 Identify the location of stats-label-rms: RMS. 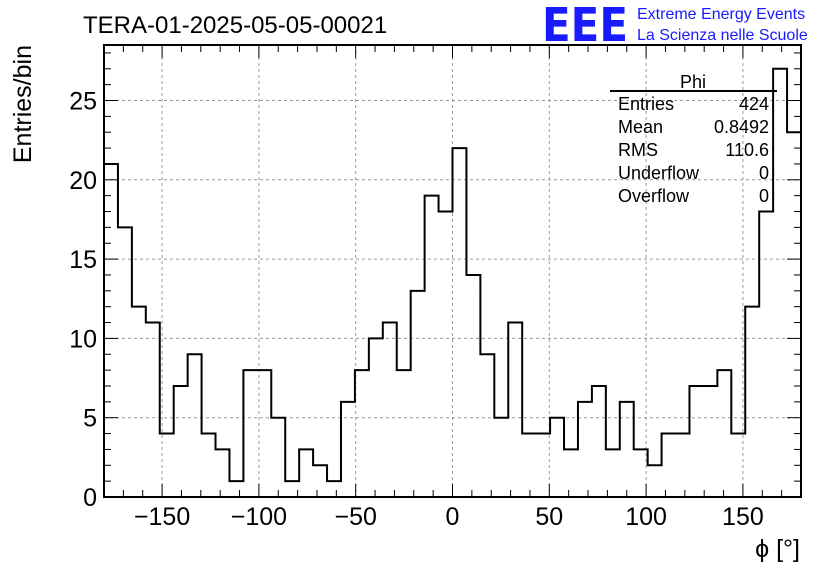
(638, 150).